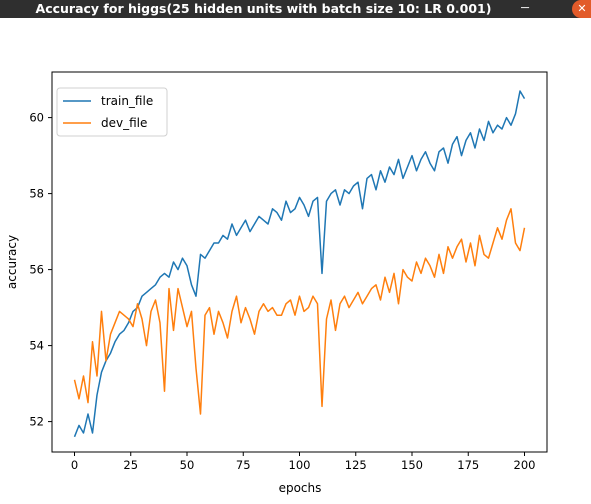 The image size is (591, 504). I want to click on x-tick-label: 100, so click(300, 465).